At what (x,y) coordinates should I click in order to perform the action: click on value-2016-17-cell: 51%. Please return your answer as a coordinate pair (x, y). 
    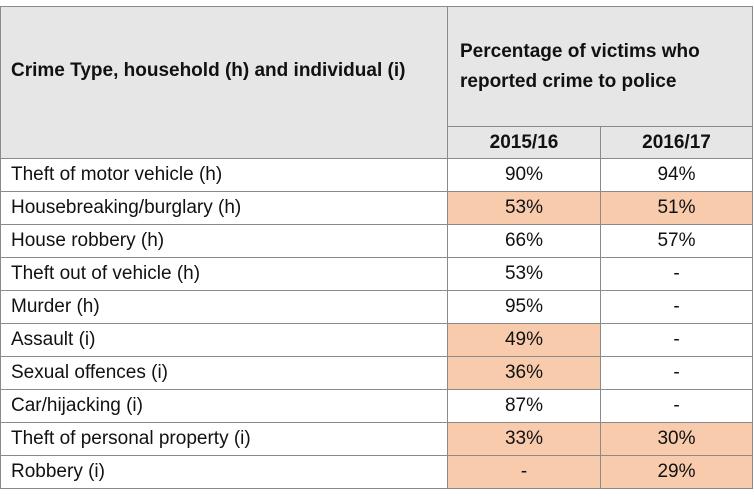
    Looking at the image, I should click on (676, 208).